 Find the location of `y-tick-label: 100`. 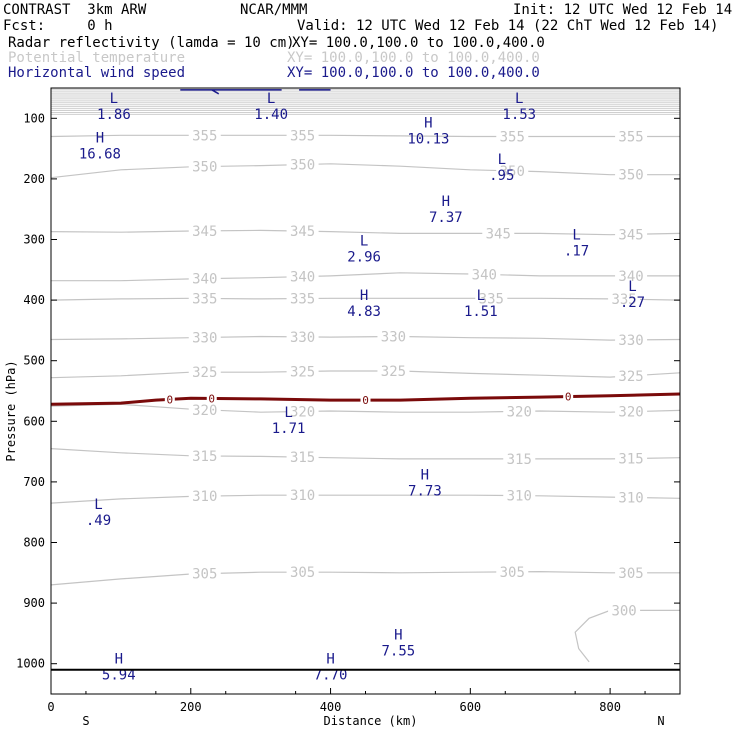

y-tick-label: 100 is located at coordinates (34, 118).